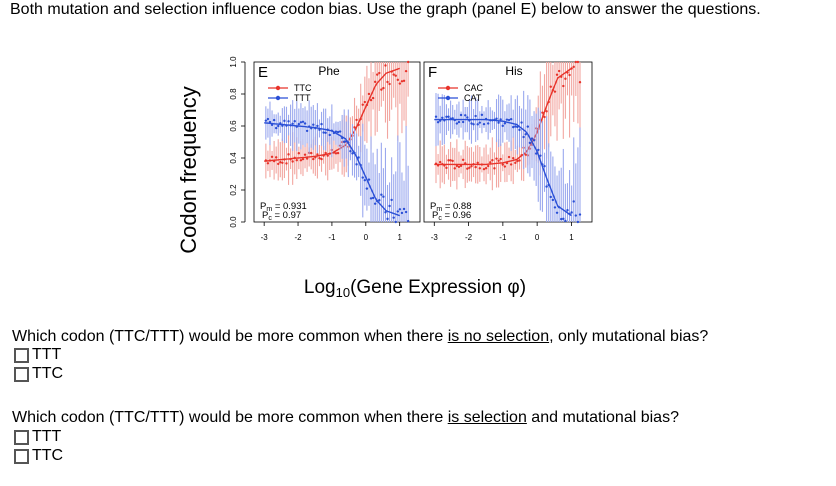 This screenshot has width=836, height=486. I want to click on x-tick-label-1: -2, so click(469, 237).